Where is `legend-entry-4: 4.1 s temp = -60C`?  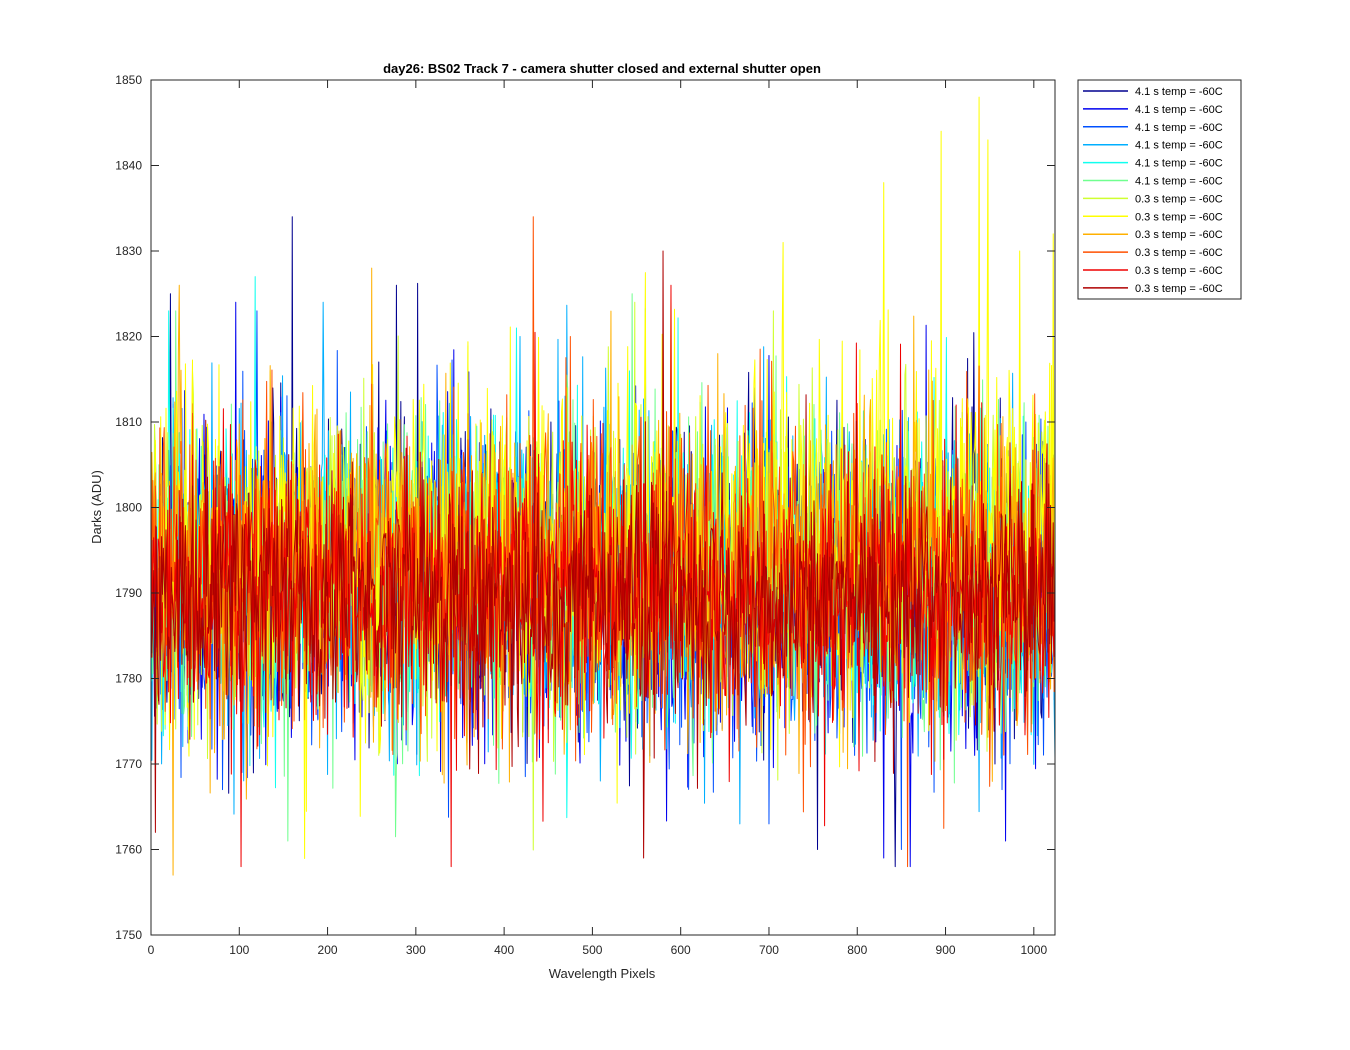
legend-entry-4: 4.1 s temp = -60C is located at coordinates (1179, 146).